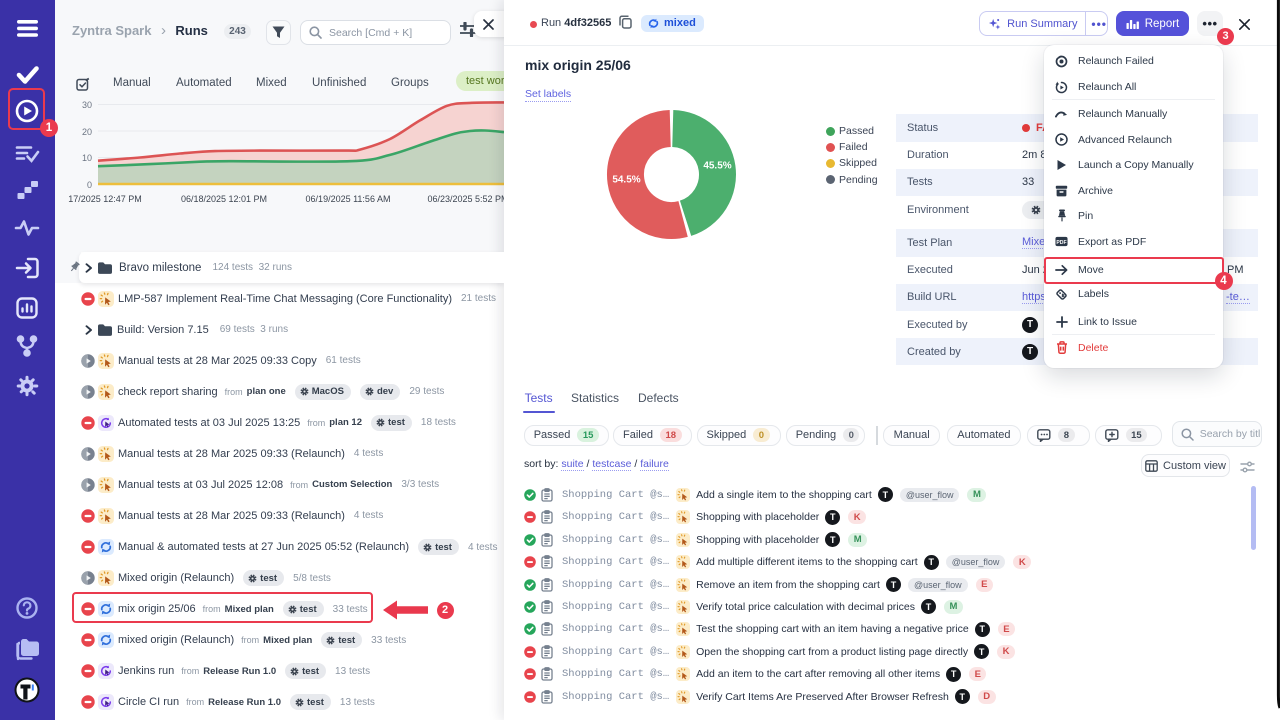  Describe the element at coordinates (87, 158) in the screenshot. I see `svg-text: 10` at that location.